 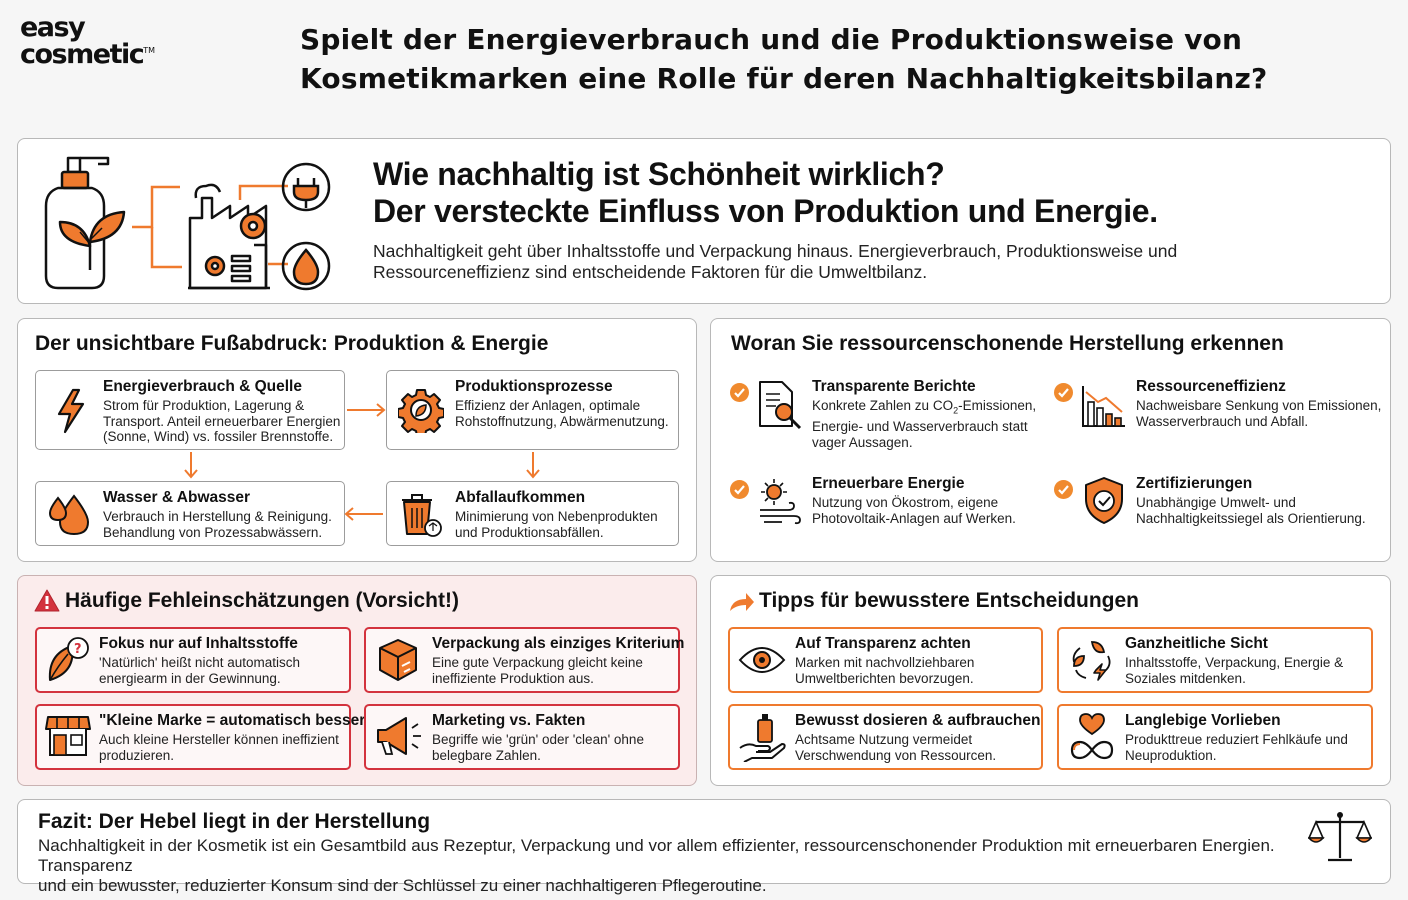 I want to click on recognize-panel, so click(x=1050, y=440).